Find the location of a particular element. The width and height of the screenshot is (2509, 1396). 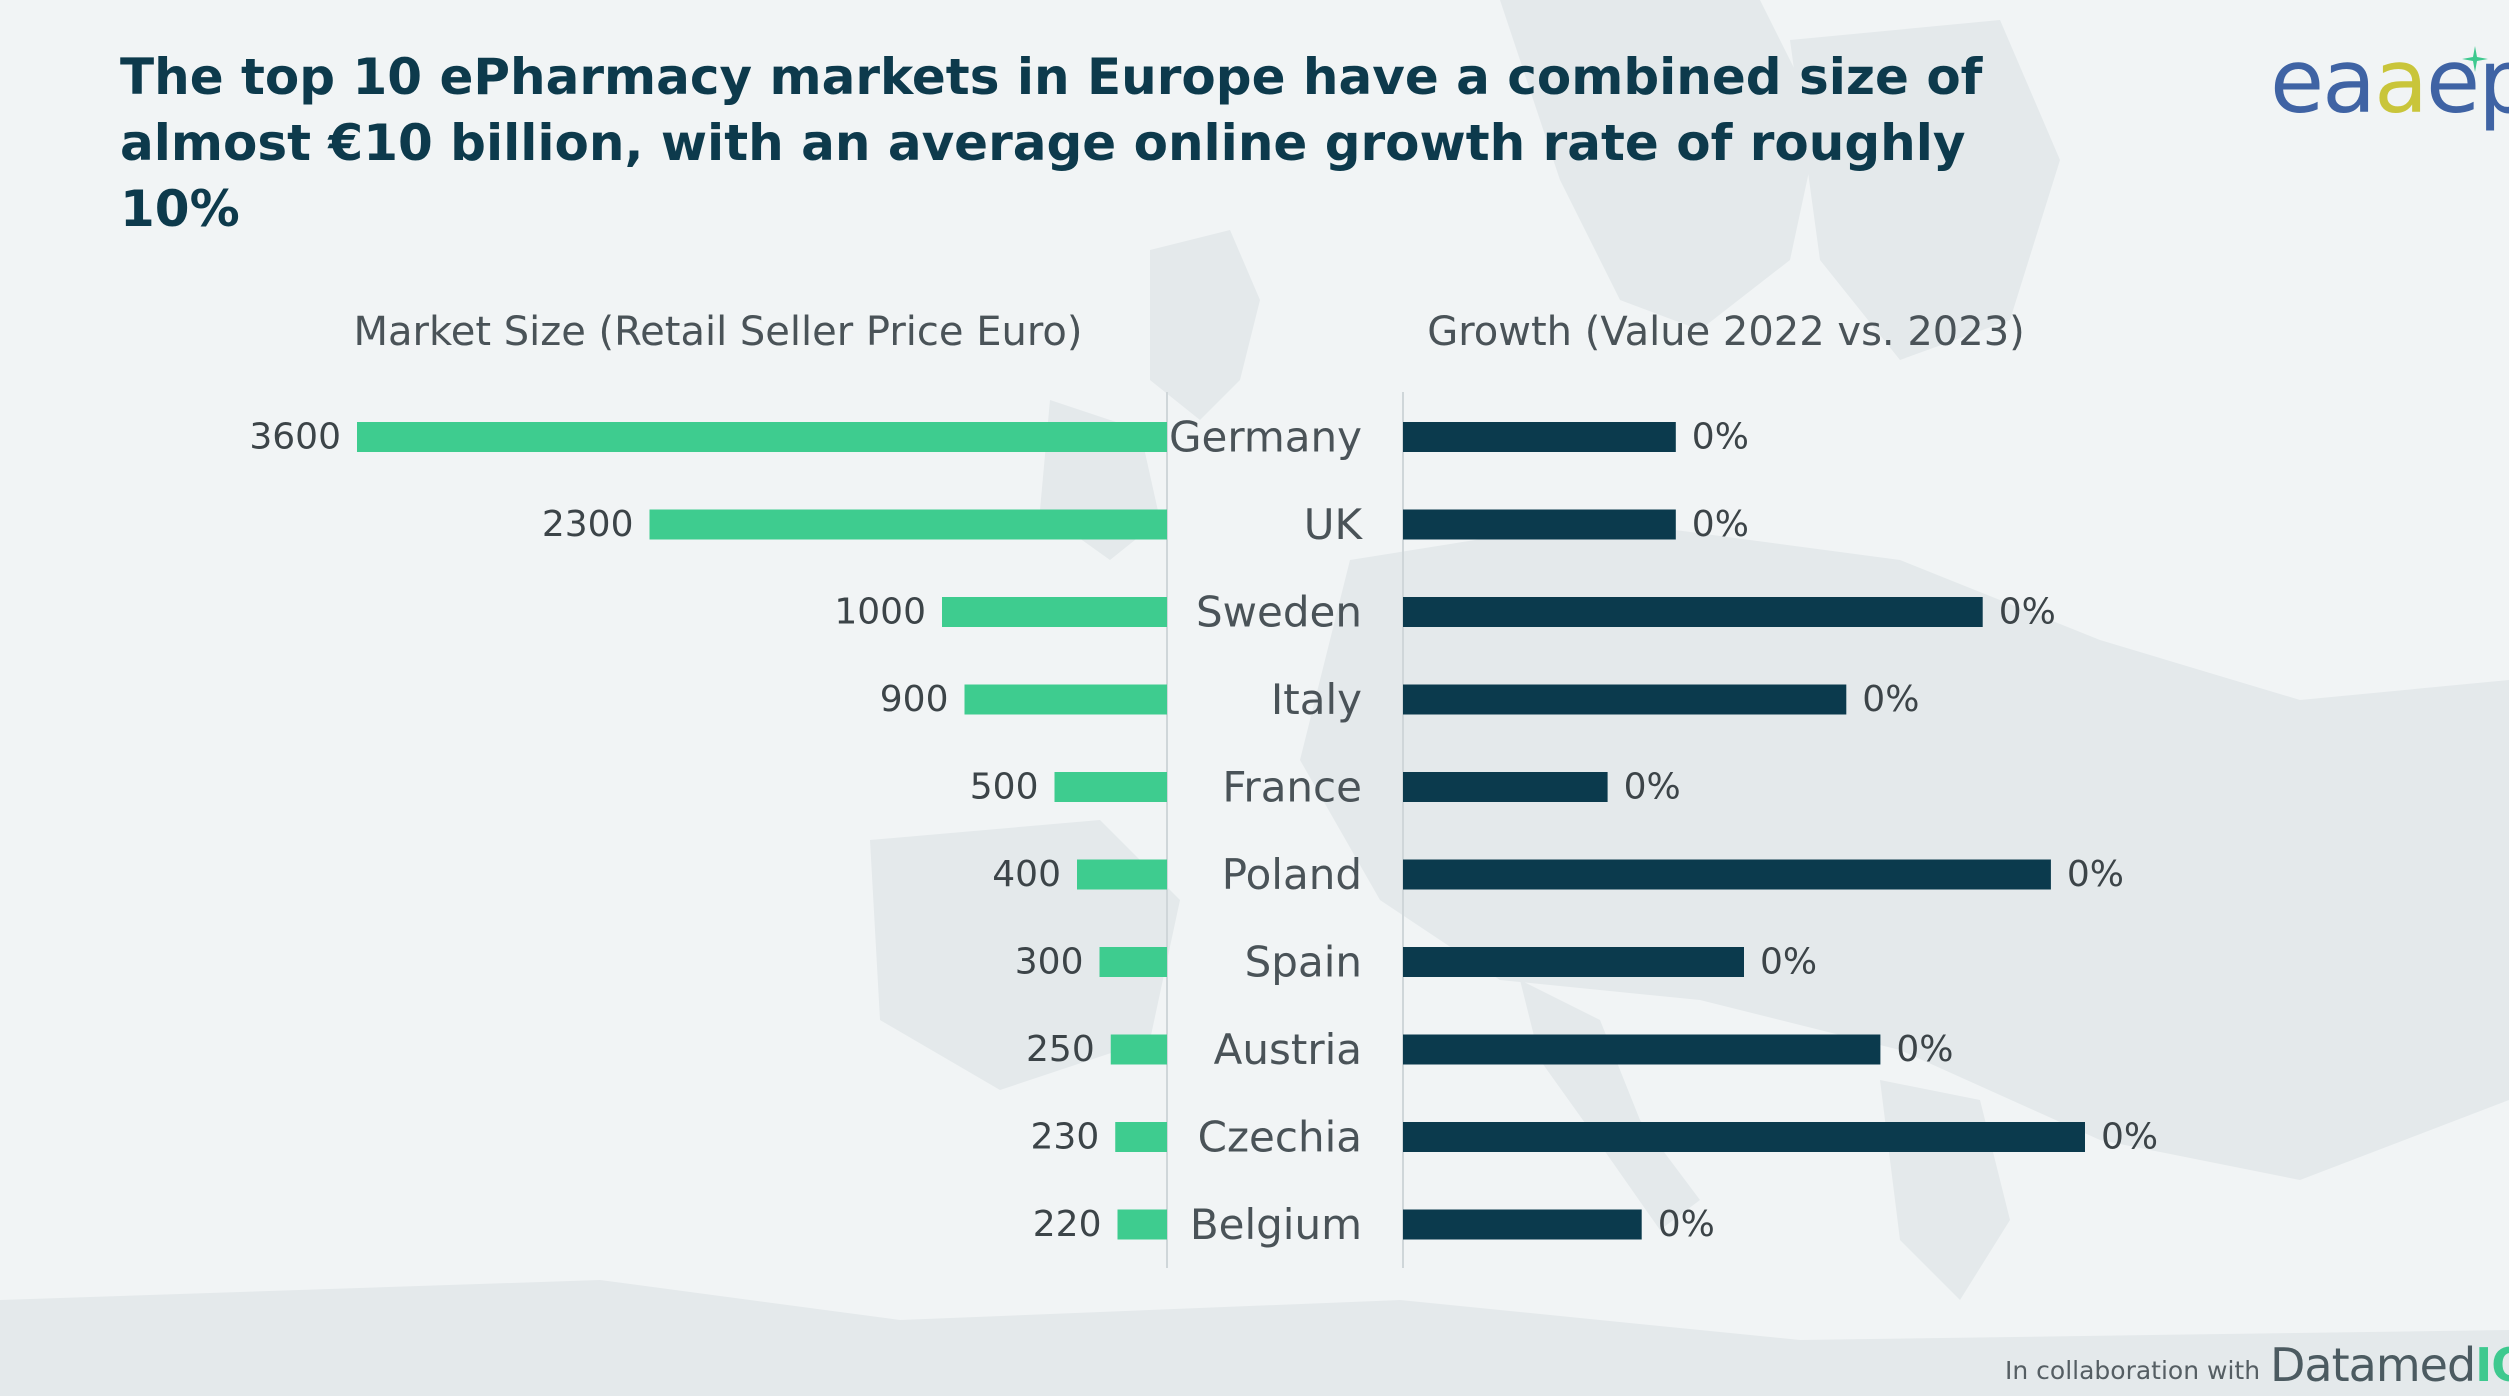

market-size-bar-poland is located at coordinates (1122, 874).